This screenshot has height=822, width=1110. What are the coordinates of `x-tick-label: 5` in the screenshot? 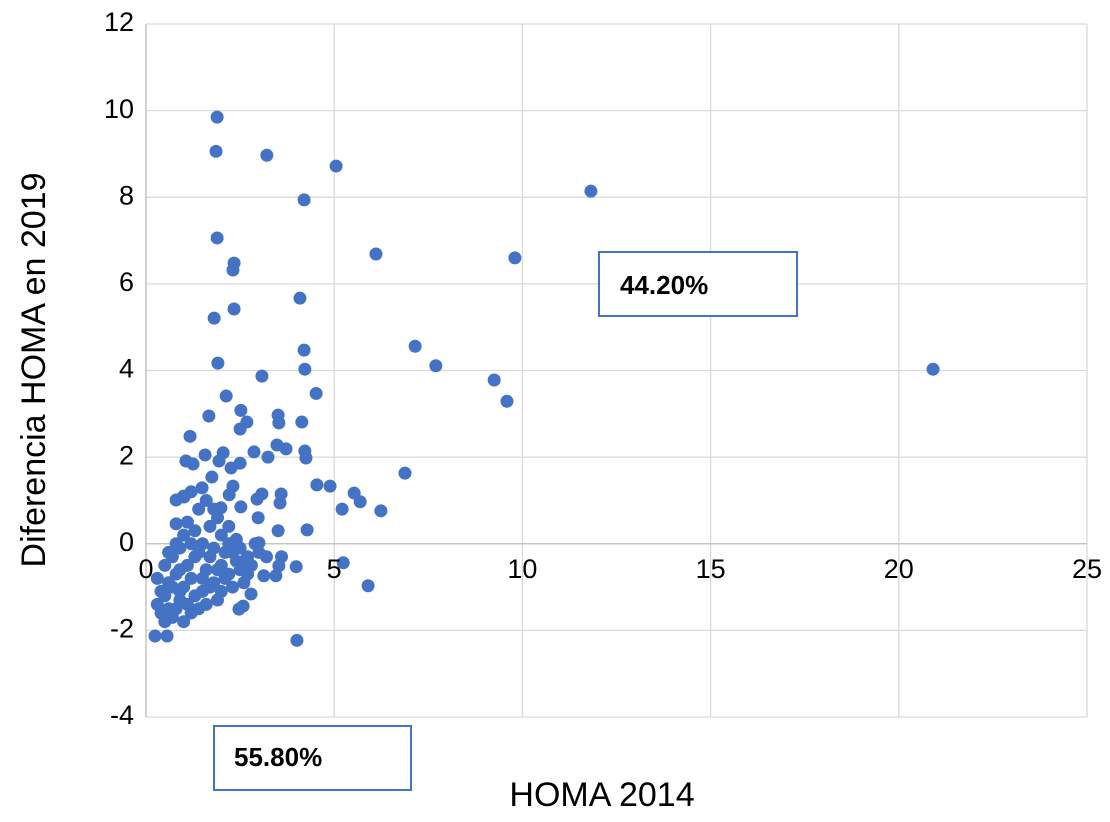 It's located at (334, 569).